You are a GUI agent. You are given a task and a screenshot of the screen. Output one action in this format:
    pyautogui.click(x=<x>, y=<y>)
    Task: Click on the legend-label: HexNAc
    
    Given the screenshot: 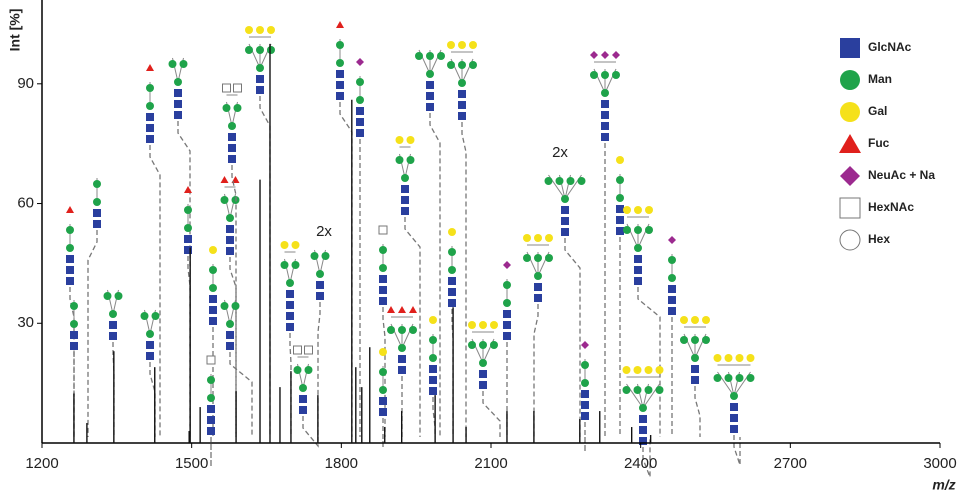 What is the action you would take?
    pyautogui.click(x=891, y=207)
    